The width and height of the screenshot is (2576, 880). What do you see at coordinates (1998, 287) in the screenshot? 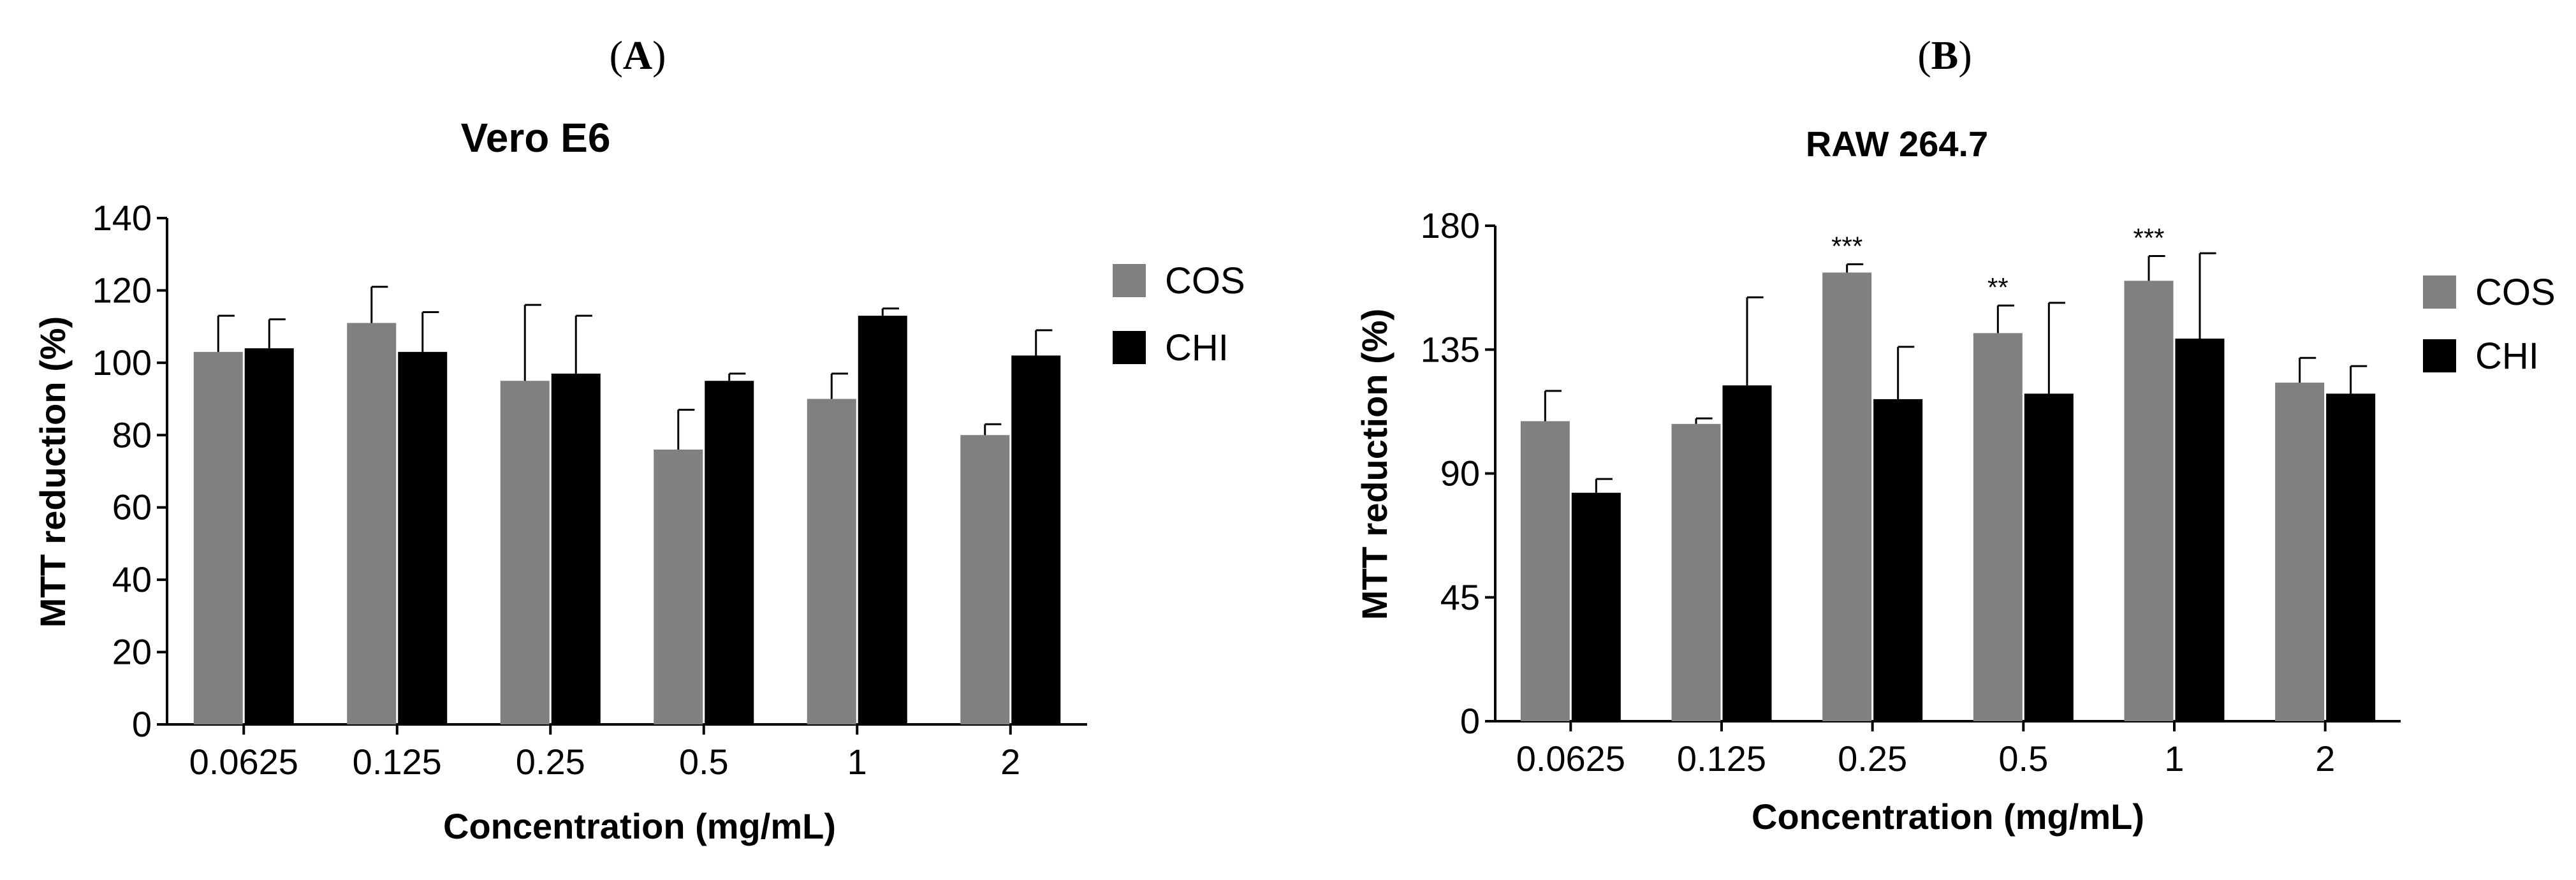
I see `significance-marker: **` at bounding box center [1998, 287].